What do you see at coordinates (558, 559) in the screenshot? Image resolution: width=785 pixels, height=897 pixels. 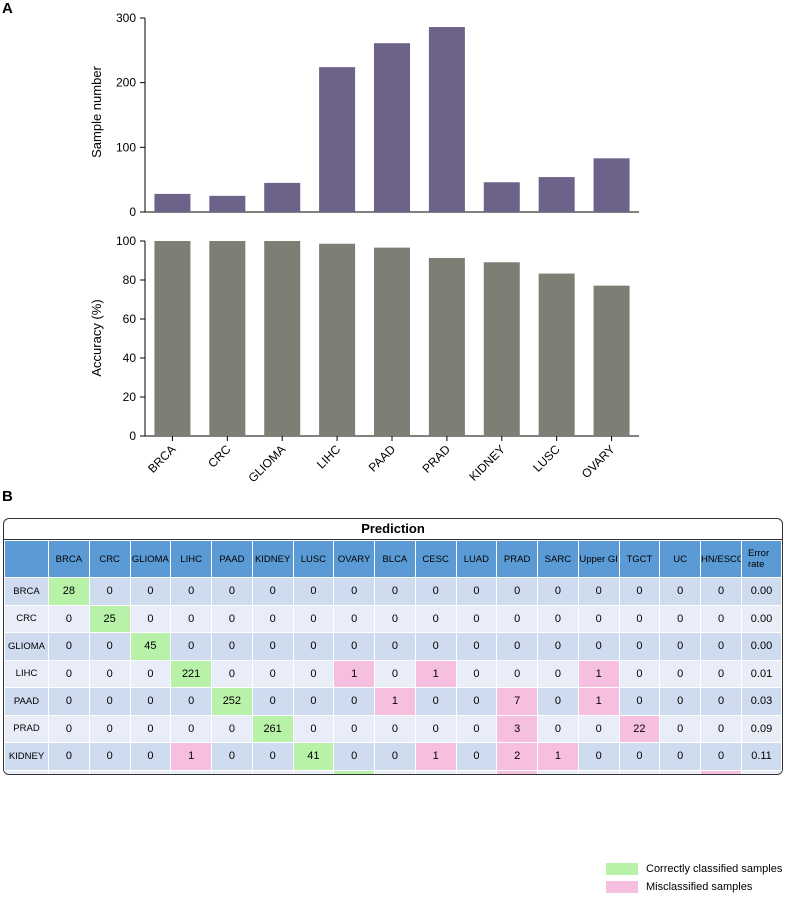 I see `column-header: SARC` at bounding box center [558, 559].